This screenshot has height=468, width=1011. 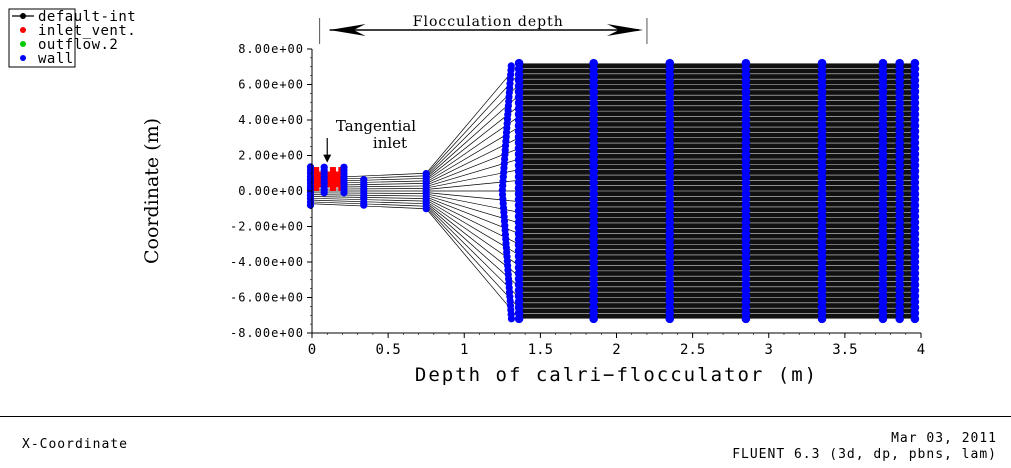 I want to click on annotation-layer: Flocculation depth Tangential inlet, so click(x=483, y=88).